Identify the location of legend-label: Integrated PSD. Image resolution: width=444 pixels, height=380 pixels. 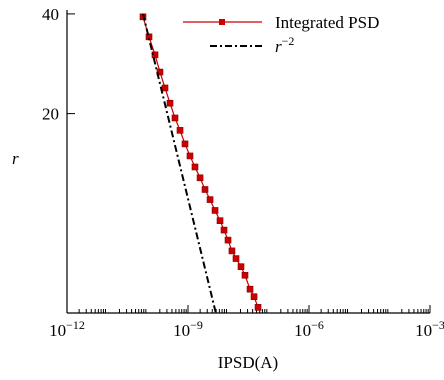
(327, 22).